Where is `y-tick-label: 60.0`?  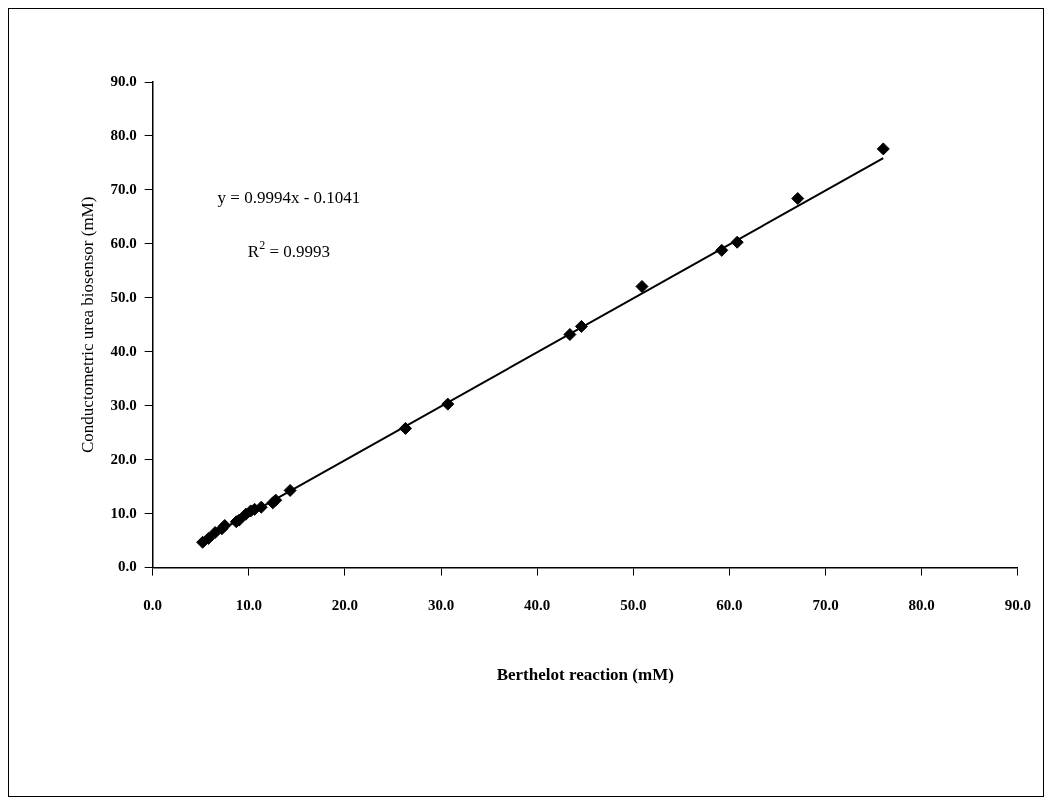
y-tick-label: 60.0 is located at coordinates (123, 242).